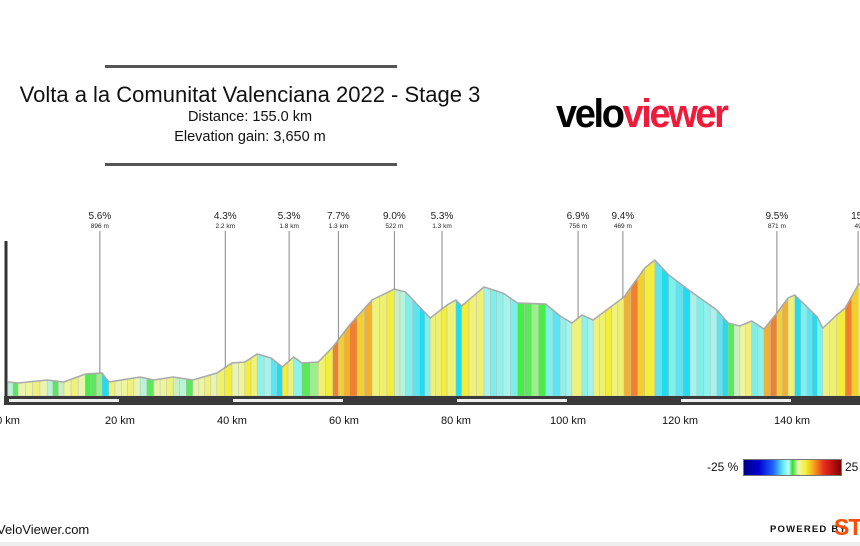  I want to click on x-tick-label: 40 km, so click(232, 421).